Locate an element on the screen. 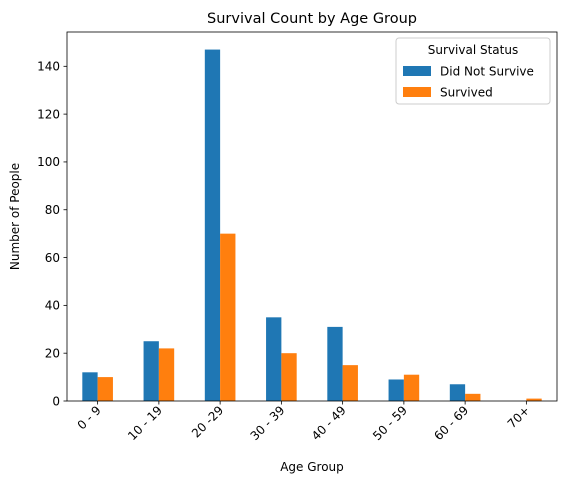  y-axis-ticks: 0 20 40 60 80 100 120 140 is located at coordinates (52, 234).